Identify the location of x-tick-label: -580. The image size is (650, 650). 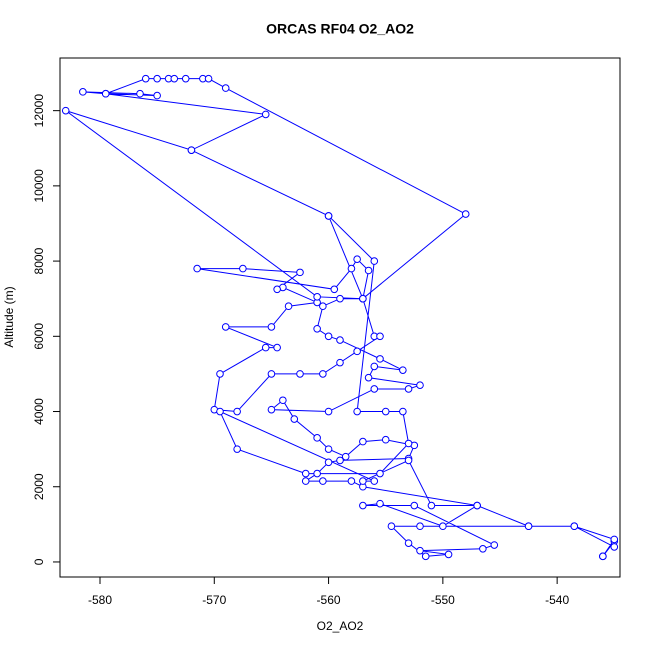
(100, 600).